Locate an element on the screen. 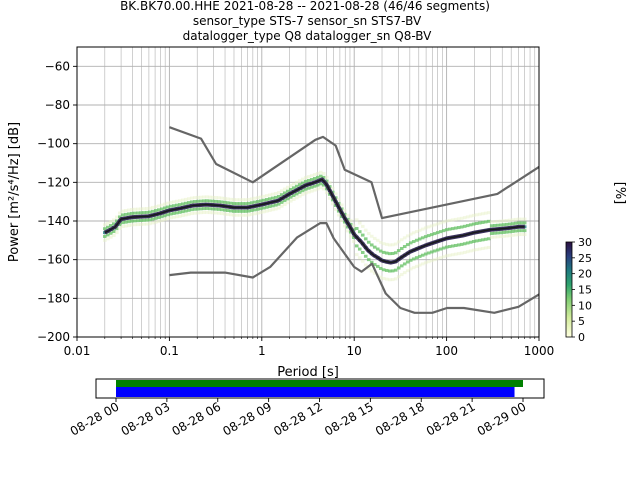  x-tick-label: 0.01 is located at coordinates (77, 351).